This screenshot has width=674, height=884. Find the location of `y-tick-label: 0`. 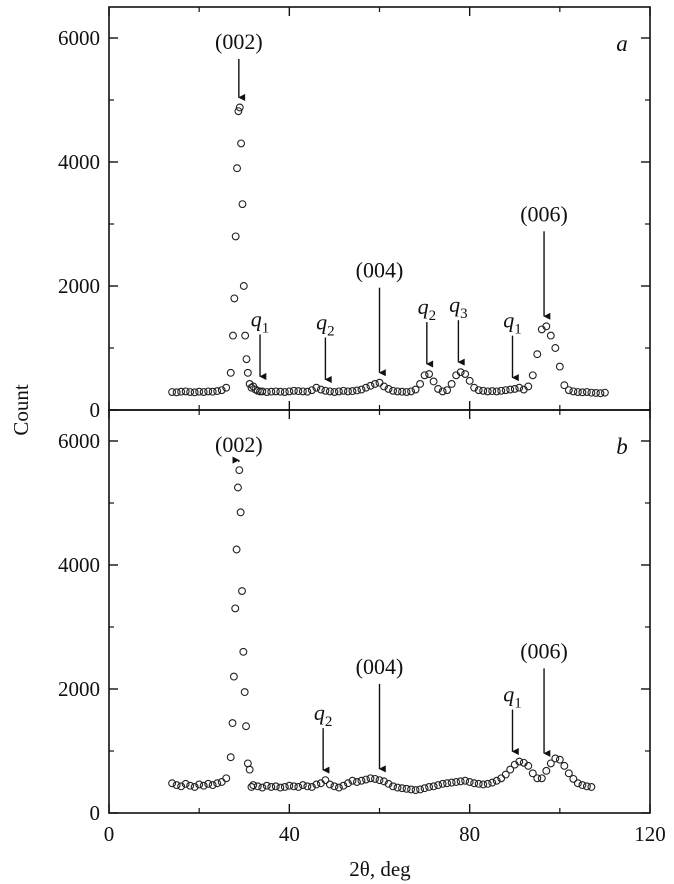

y-tick-label: 0 is located at coordinates (95, 410).